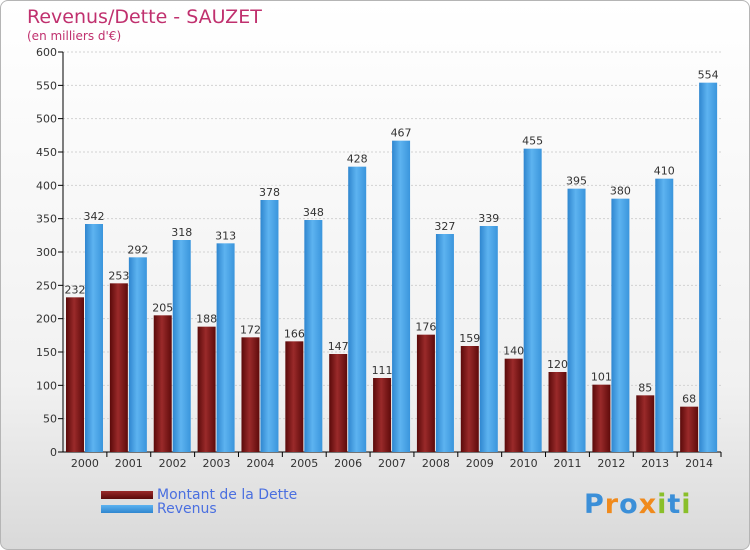  Describe the element at coordinates (436, 463) in the screenshot. I see `x-tick-label: 2008` at that location.